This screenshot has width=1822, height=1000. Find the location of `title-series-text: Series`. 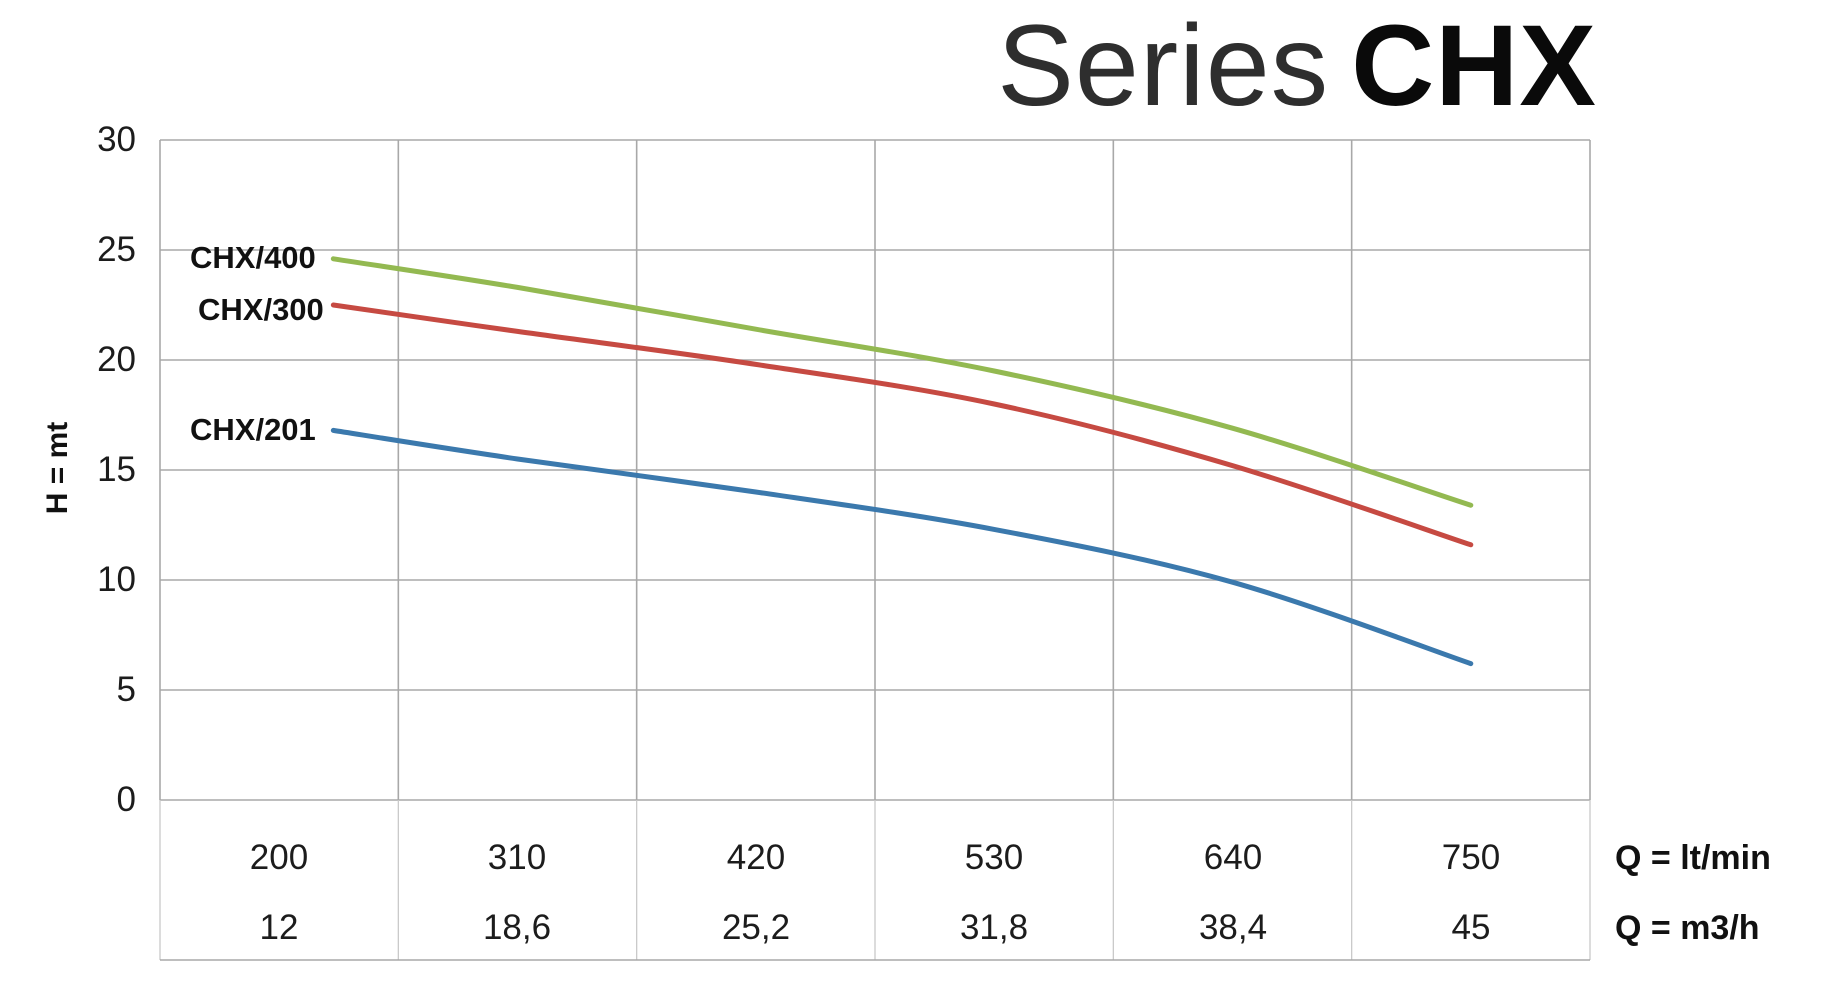

title-series-text: Series is located at coordinates (1163, 66).